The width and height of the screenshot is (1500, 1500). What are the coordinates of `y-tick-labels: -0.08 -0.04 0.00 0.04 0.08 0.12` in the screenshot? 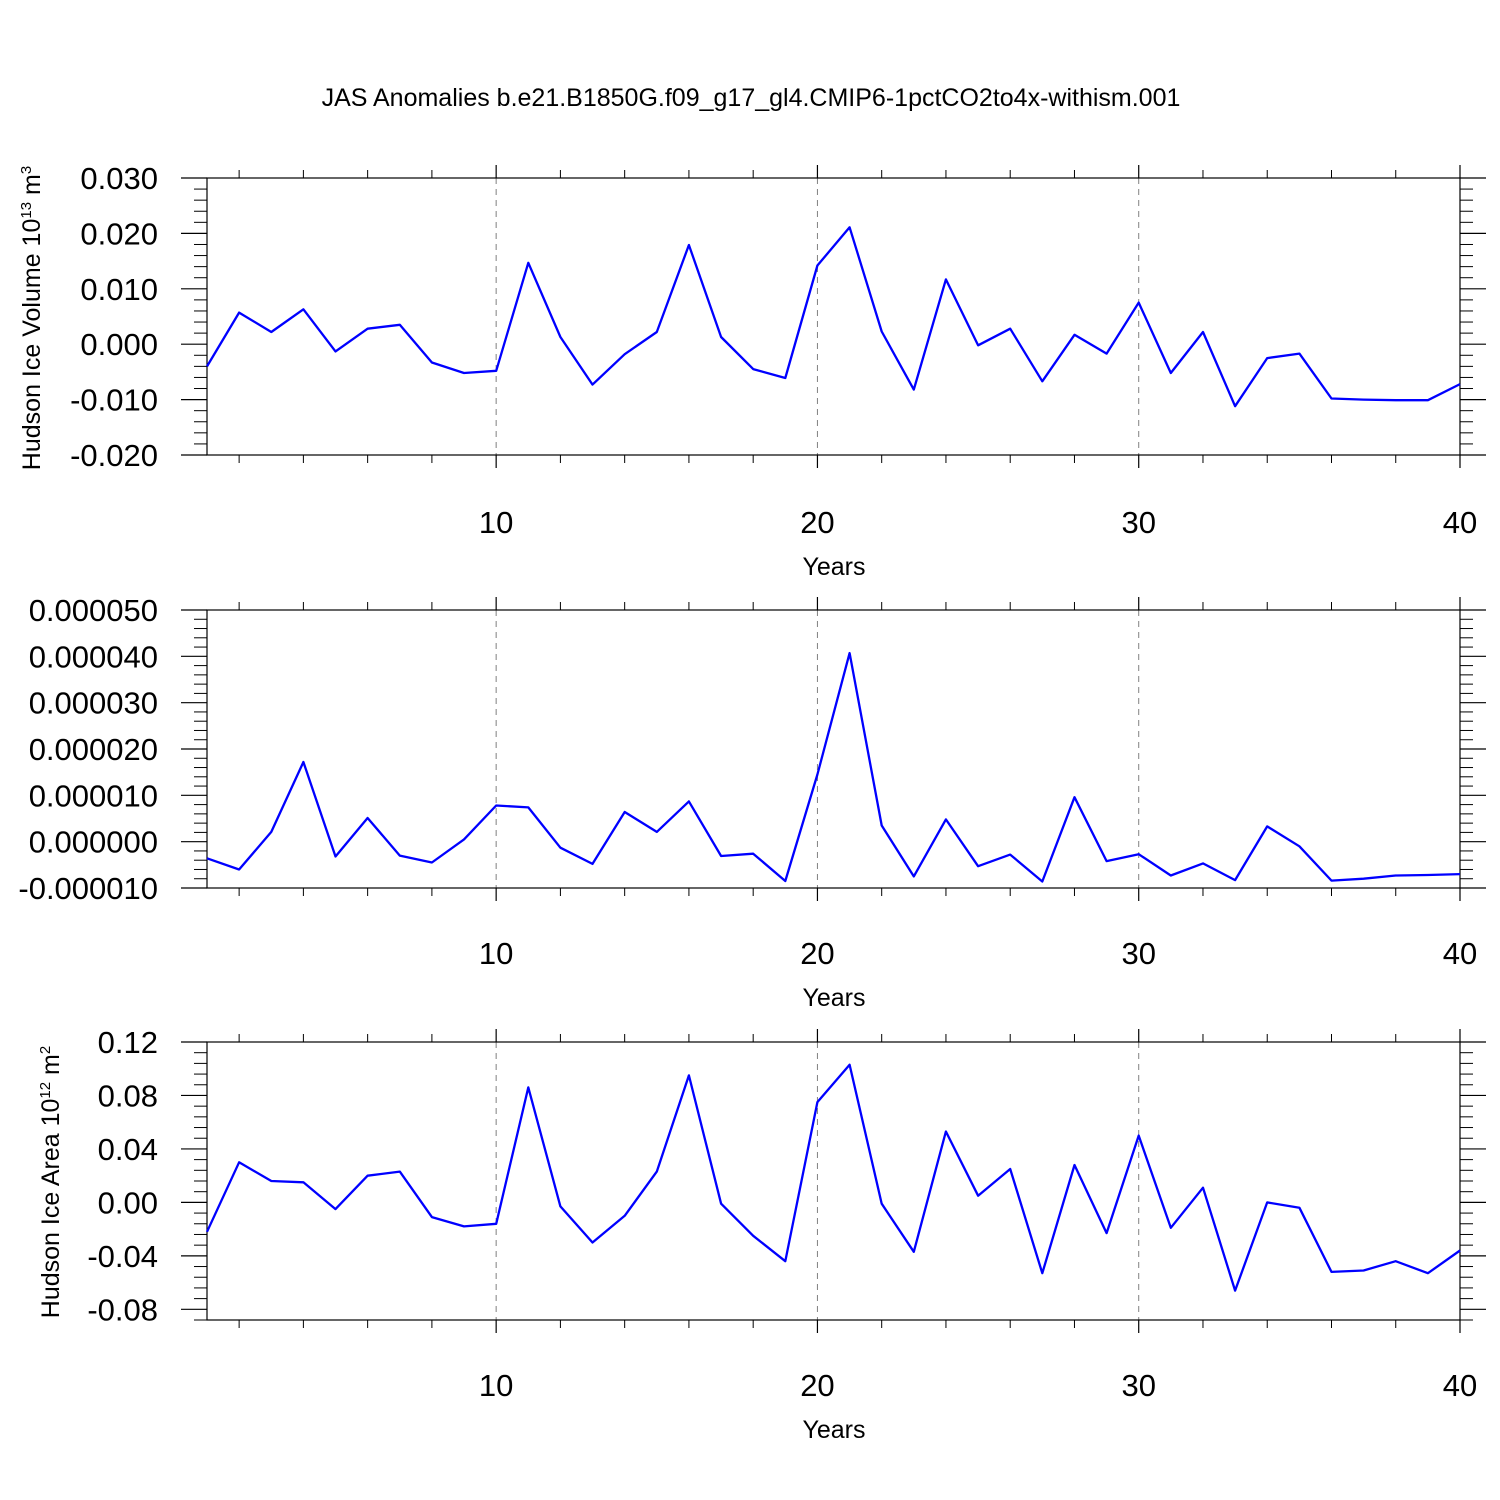 It's located at (122, 1176).